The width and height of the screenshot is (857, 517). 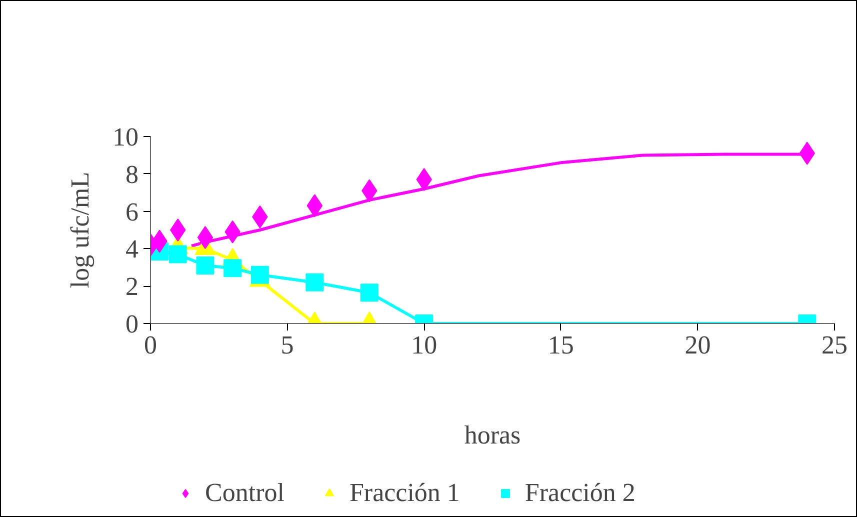 I want to click on x-tick-label: 15, so click(x=561, y=345).